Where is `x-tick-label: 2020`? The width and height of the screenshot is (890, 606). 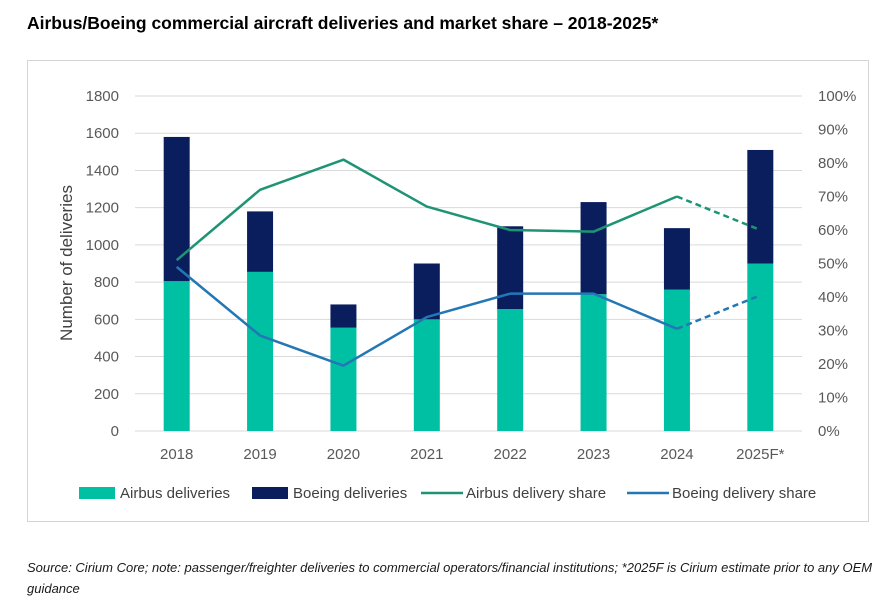 x-tick-label: 2020 is located at coordinates (343, 454).